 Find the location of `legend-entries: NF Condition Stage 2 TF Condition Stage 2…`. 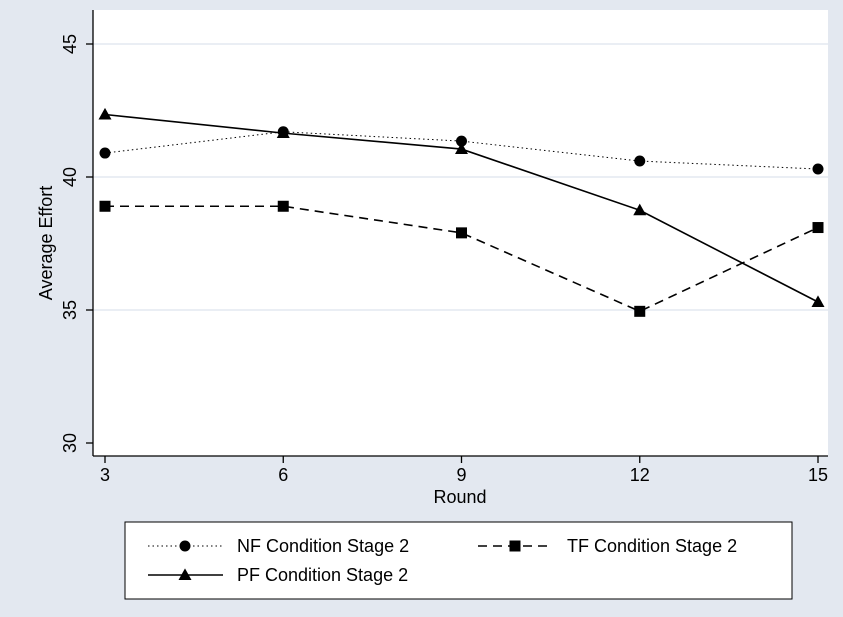

legend-entries: NF Condition Stage 2 TF Condition Stage 2… is located at coordinates (442, 560).